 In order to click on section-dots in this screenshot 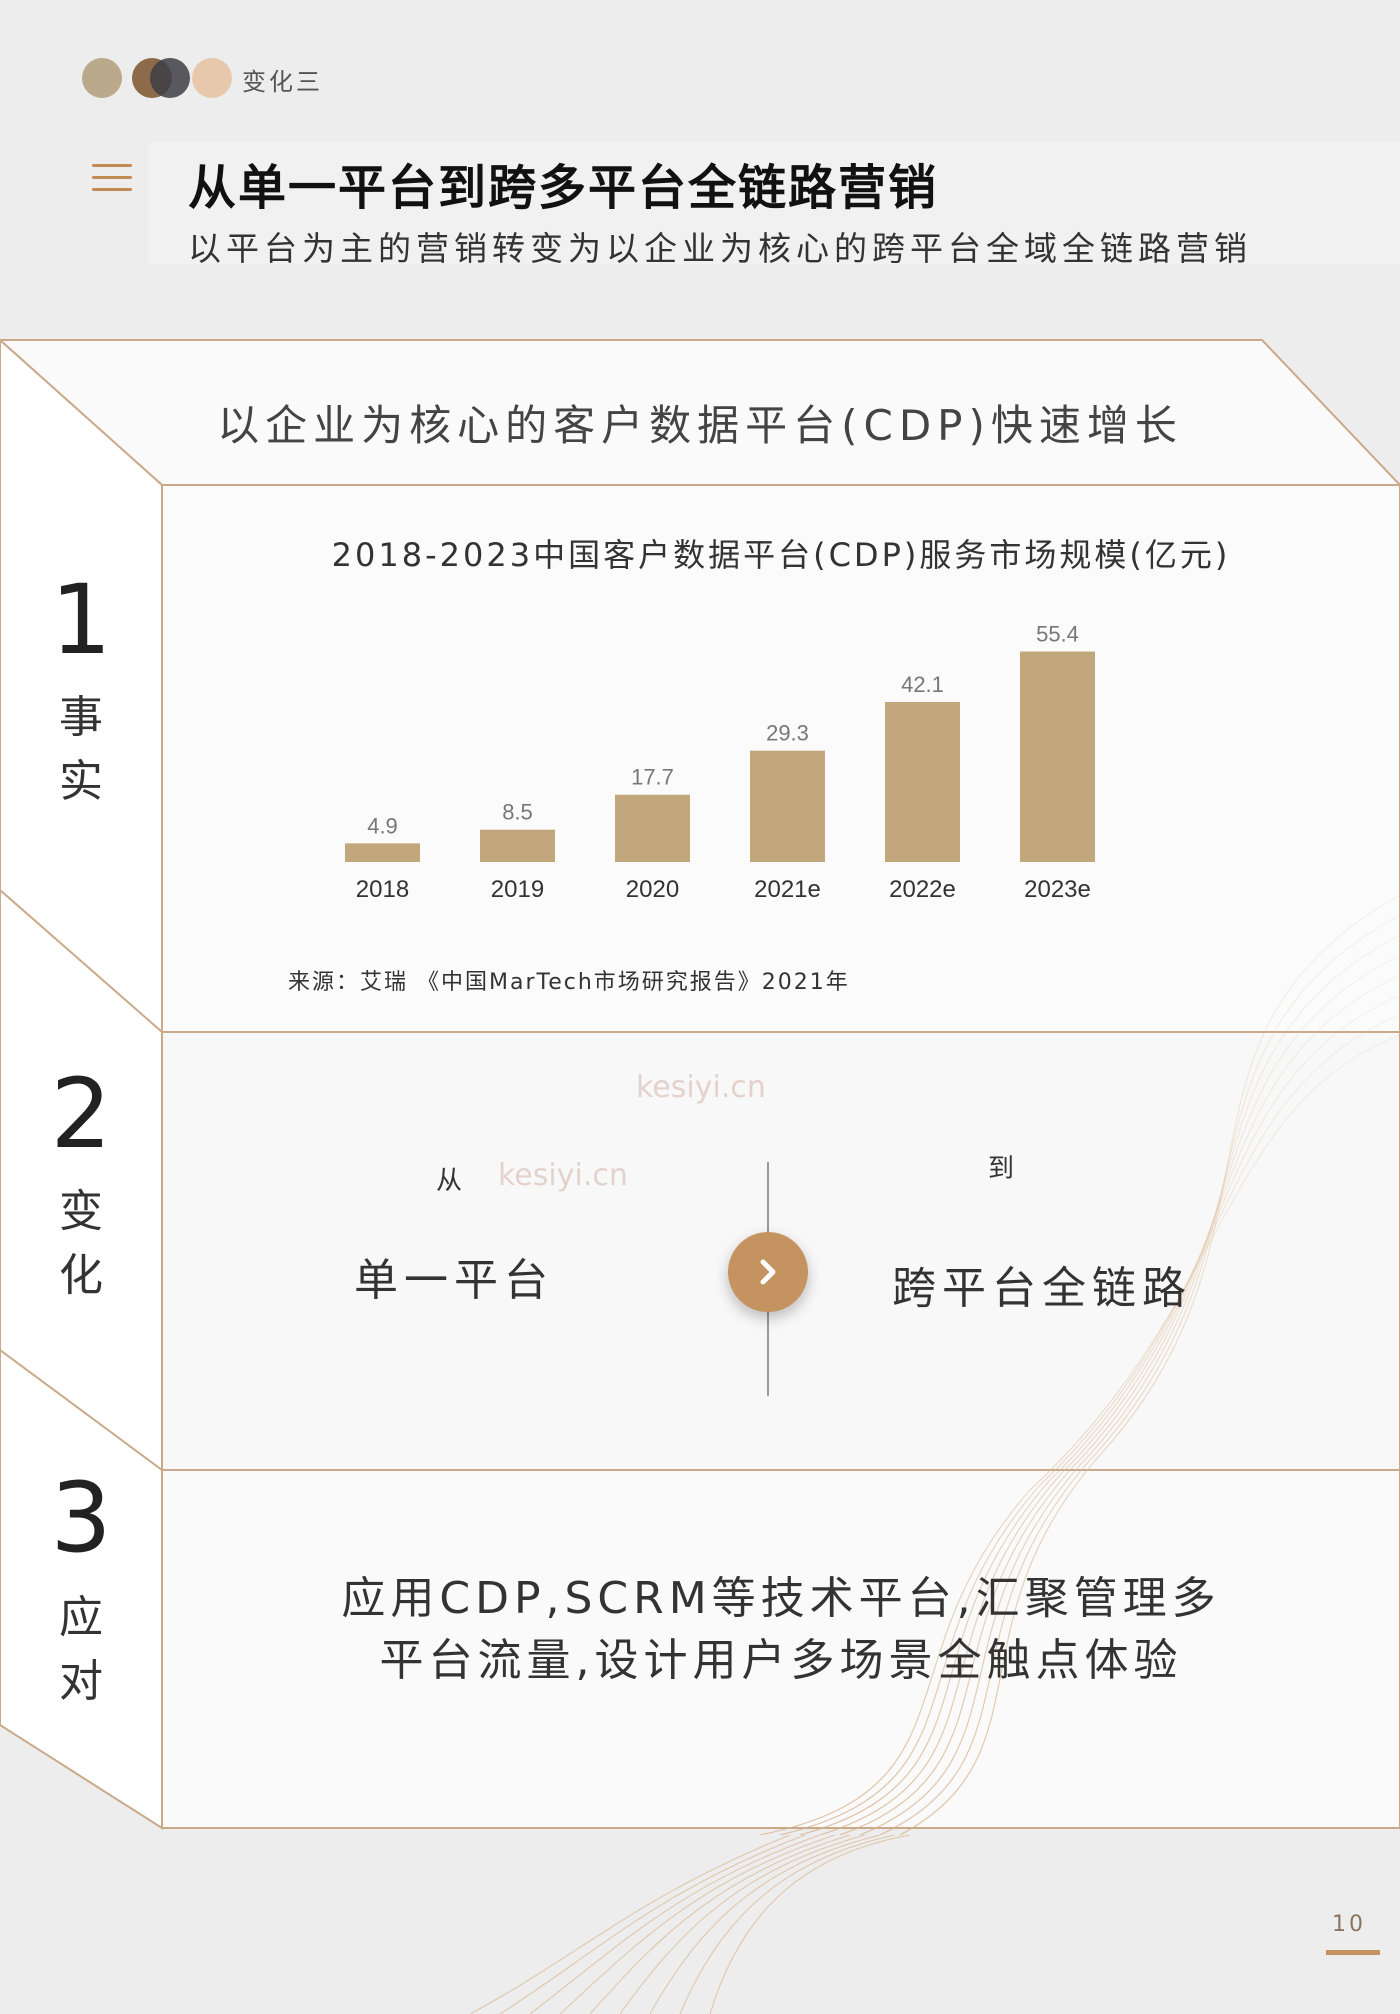, I will do `click(162, 79)`.